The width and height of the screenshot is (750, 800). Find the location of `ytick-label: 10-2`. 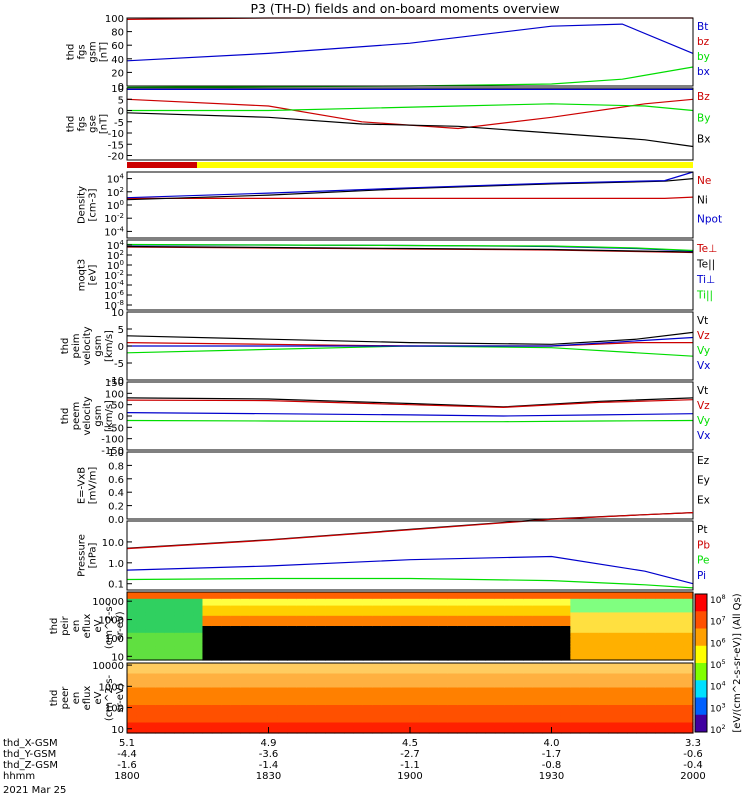

ytick-label: 10-2 is located at coordinates (114, 275).